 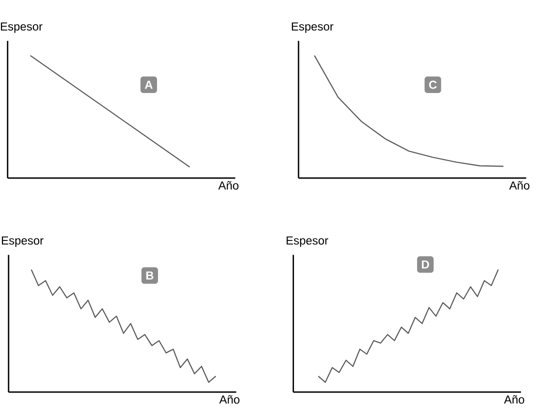 What do you see at coordinates (433, 85) in the screenshot?
I see `text: C` at bounding box center [433, 85].